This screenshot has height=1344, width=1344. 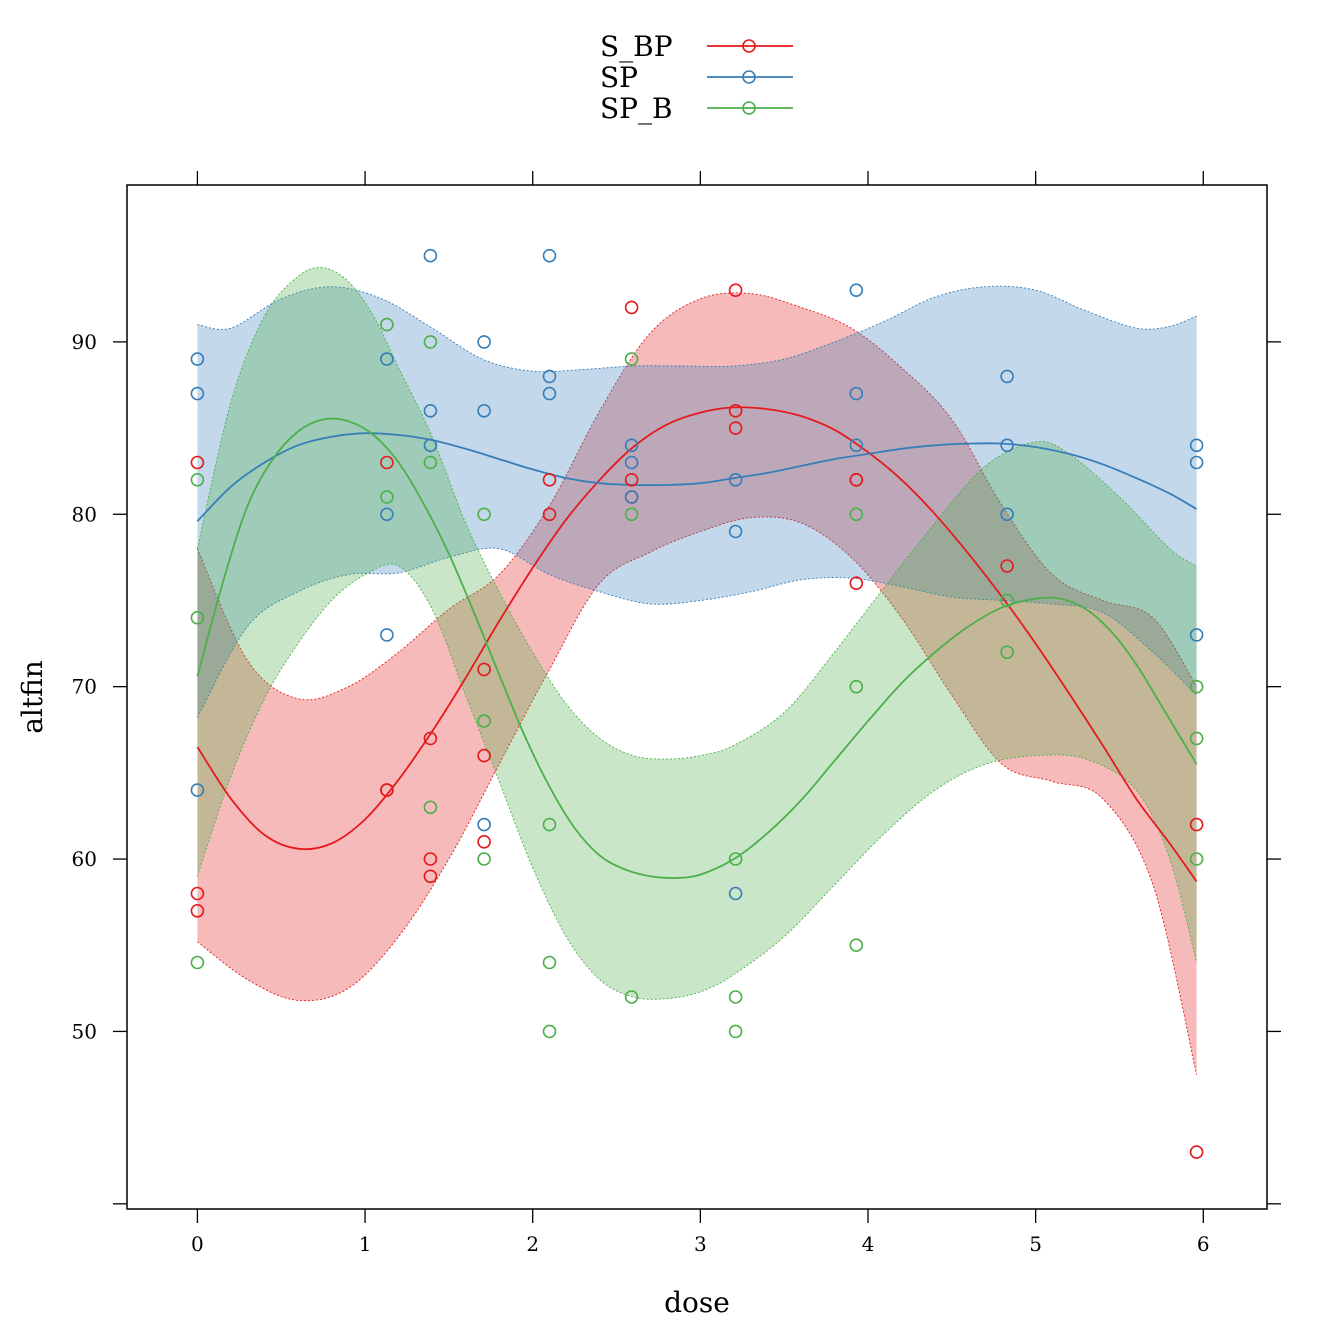 What do you see at coordinates (749, 46) in the screenshot?
I see `legend-marker-s-bp` at bounding box center [749, 46].